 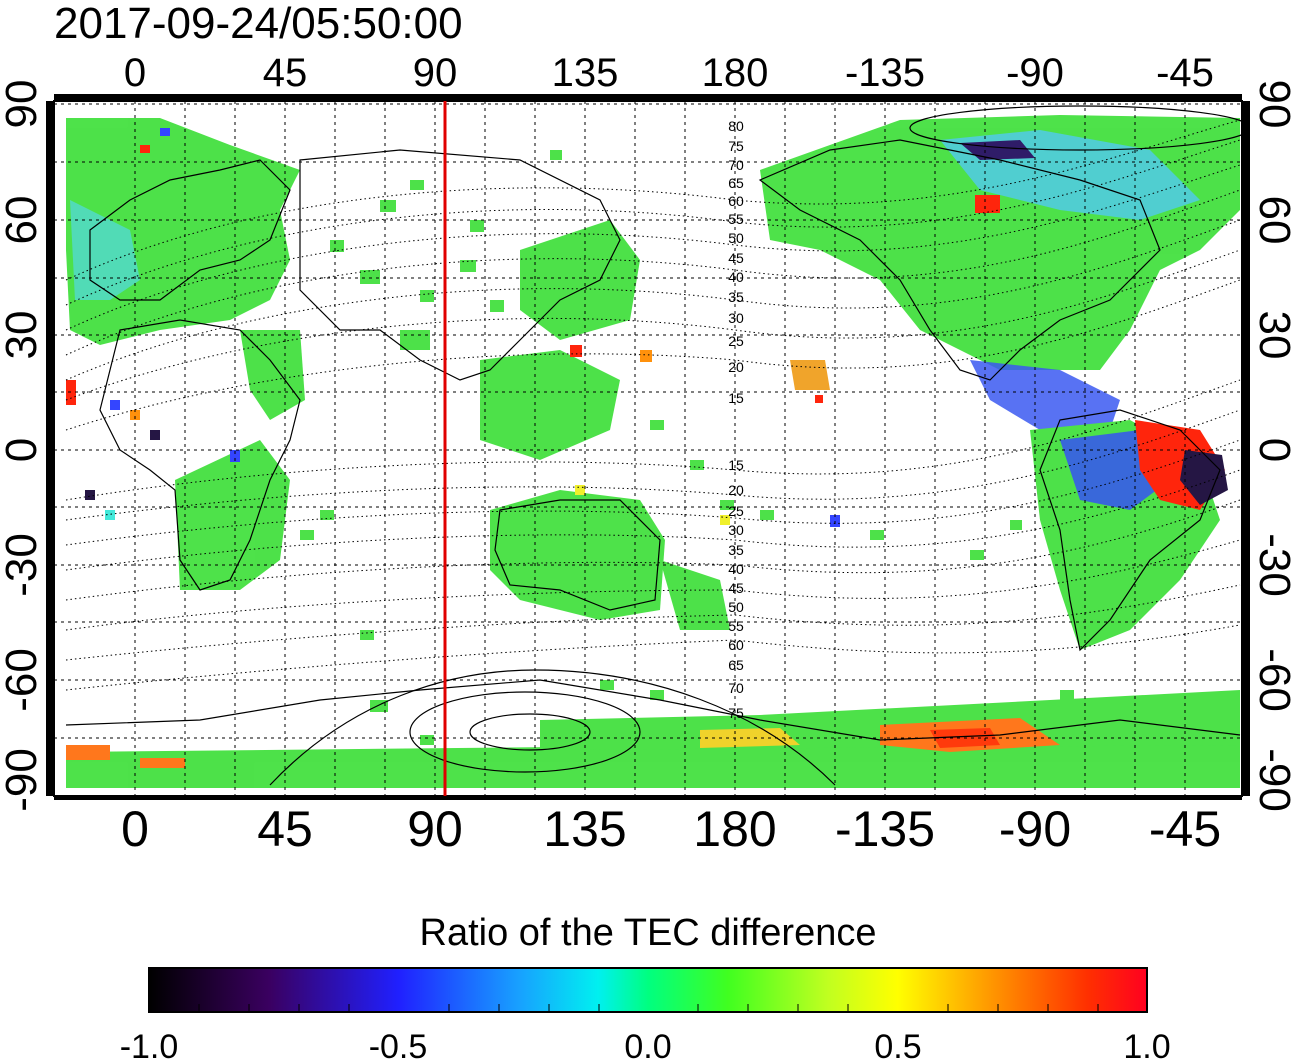 What do you see at coordinates (736, 607) in the screenshot?
I see `contour-label-s50: 50` at bounding box center [736, 607].